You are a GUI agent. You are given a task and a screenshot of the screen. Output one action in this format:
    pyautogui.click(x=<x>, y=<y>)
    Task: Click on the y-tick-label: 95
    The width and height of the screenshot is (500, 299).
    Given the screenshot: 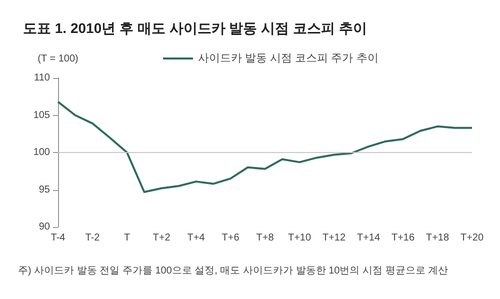 What is the action you would take?
    pyautogui.click(x=44, y=190)
    